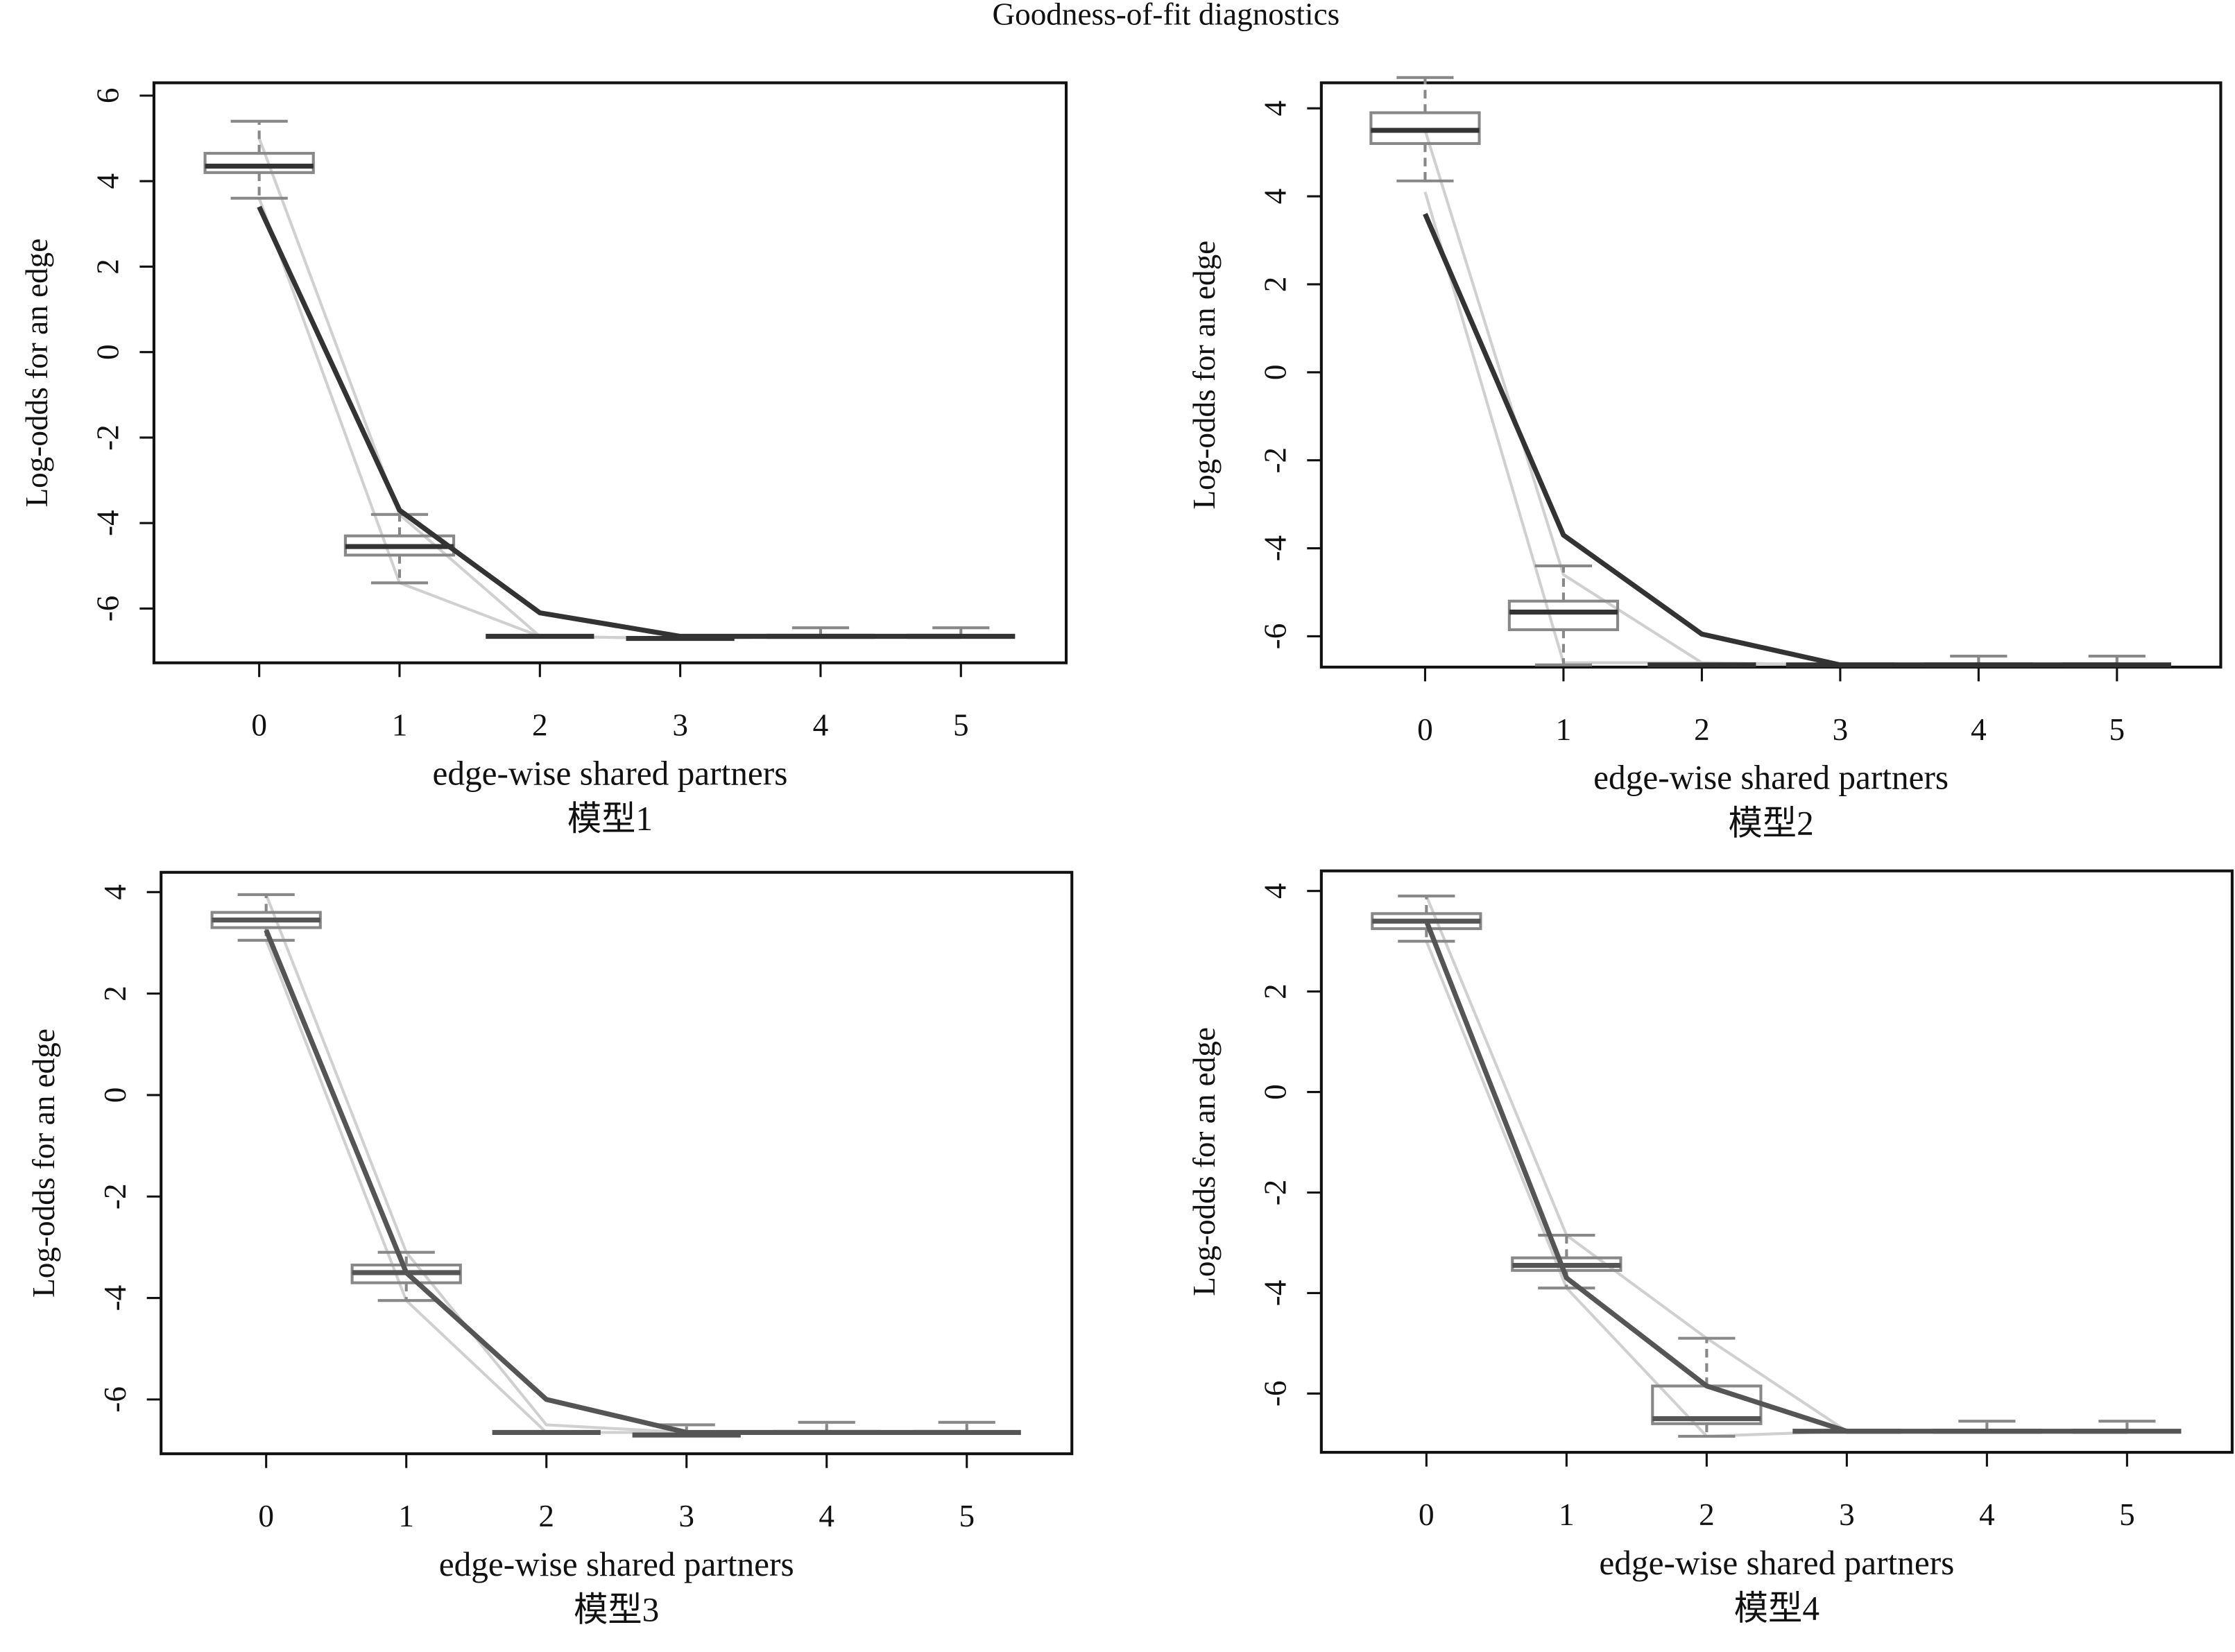 The height and width of the screenshot is (1652, 2235). I want to click on figure-title: Goodness-of-fit diagnostics, so click(1166, 15).